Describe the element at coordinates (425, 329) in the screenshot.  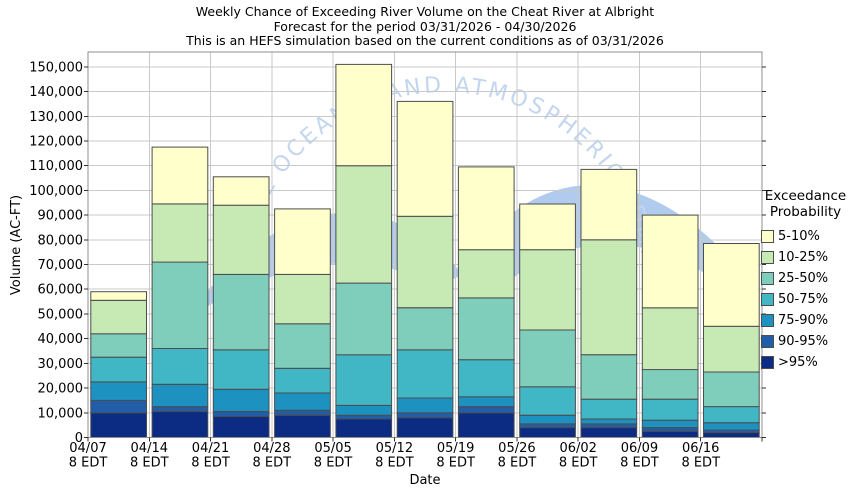
I see `bar-segment-05/12-25-50%` at that location.